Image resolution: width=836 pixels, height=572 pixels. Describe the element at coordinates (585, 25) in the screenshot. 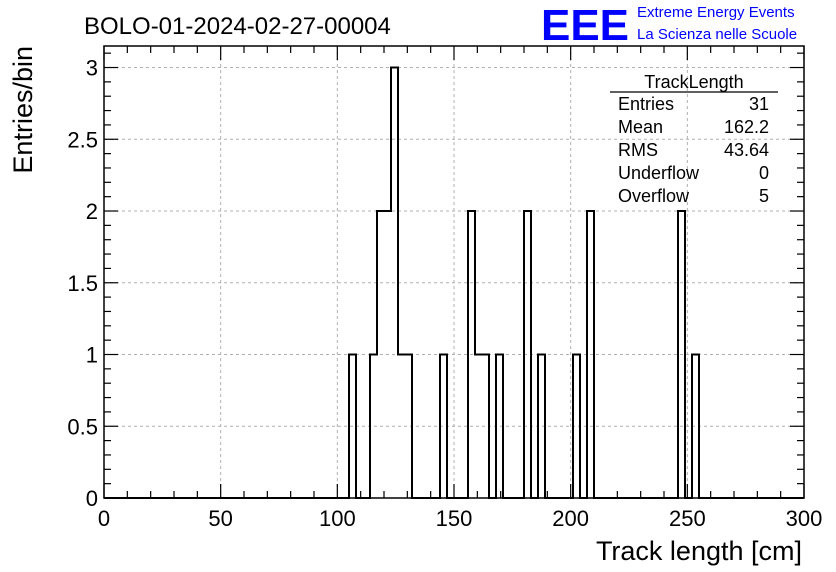

I see `eee-logo-mark: EEE` at that location.